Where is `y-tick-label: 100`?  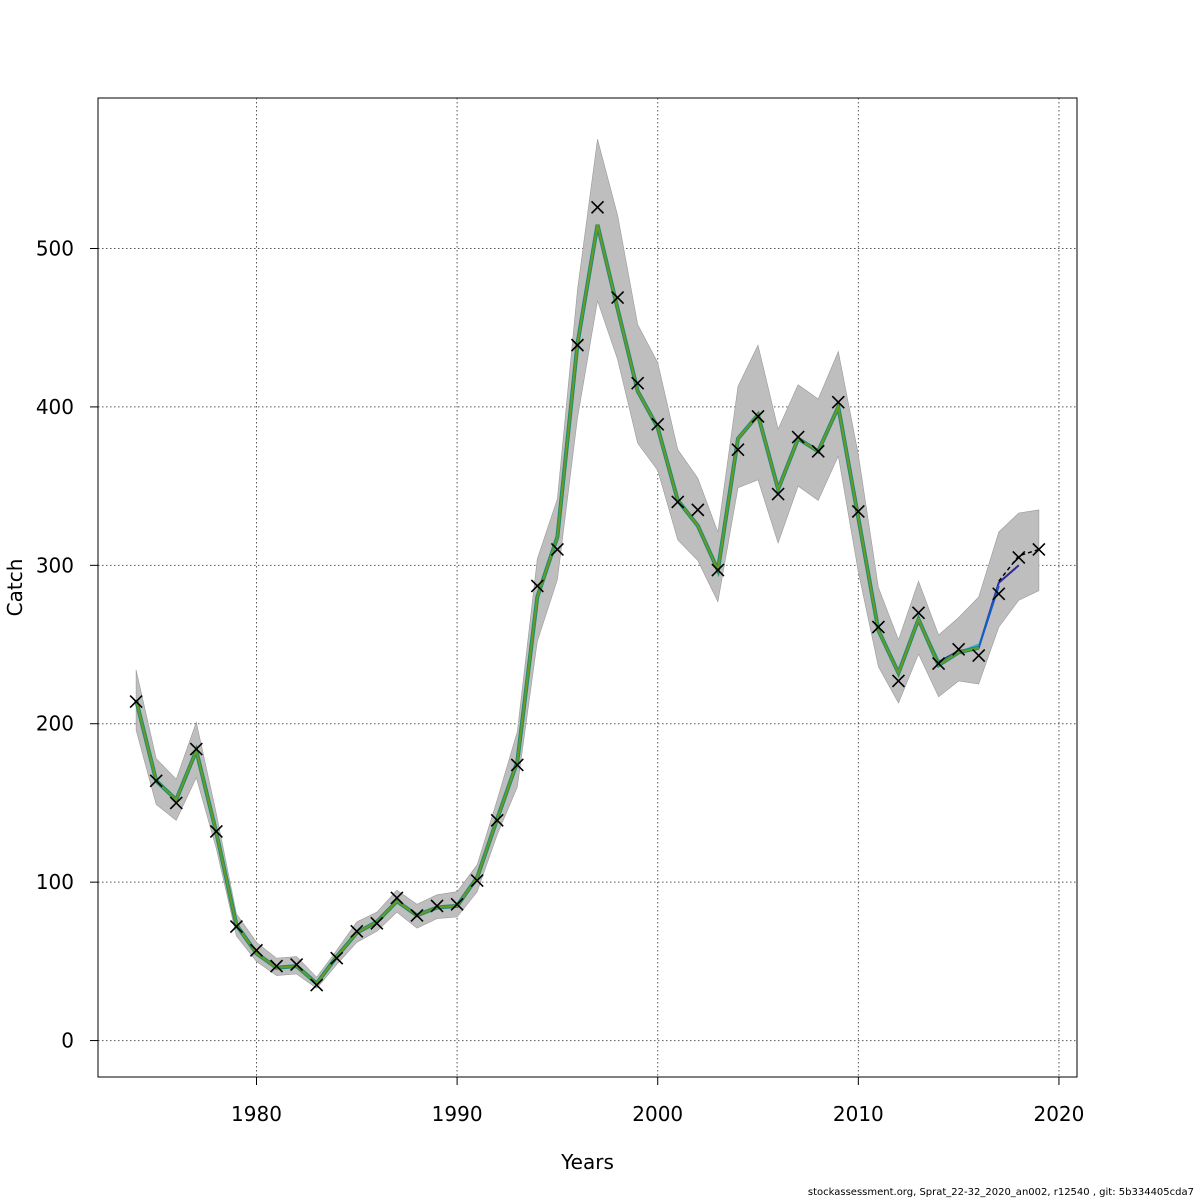 y-tick-label: 100 is located at coordinates (55, 882).